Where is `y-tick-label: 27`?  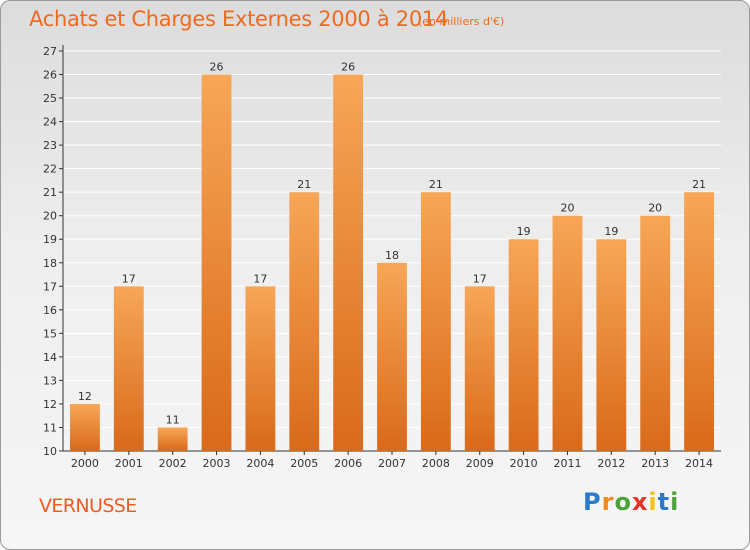 y-tick-label: 27 is located at coordinates (50, 51).